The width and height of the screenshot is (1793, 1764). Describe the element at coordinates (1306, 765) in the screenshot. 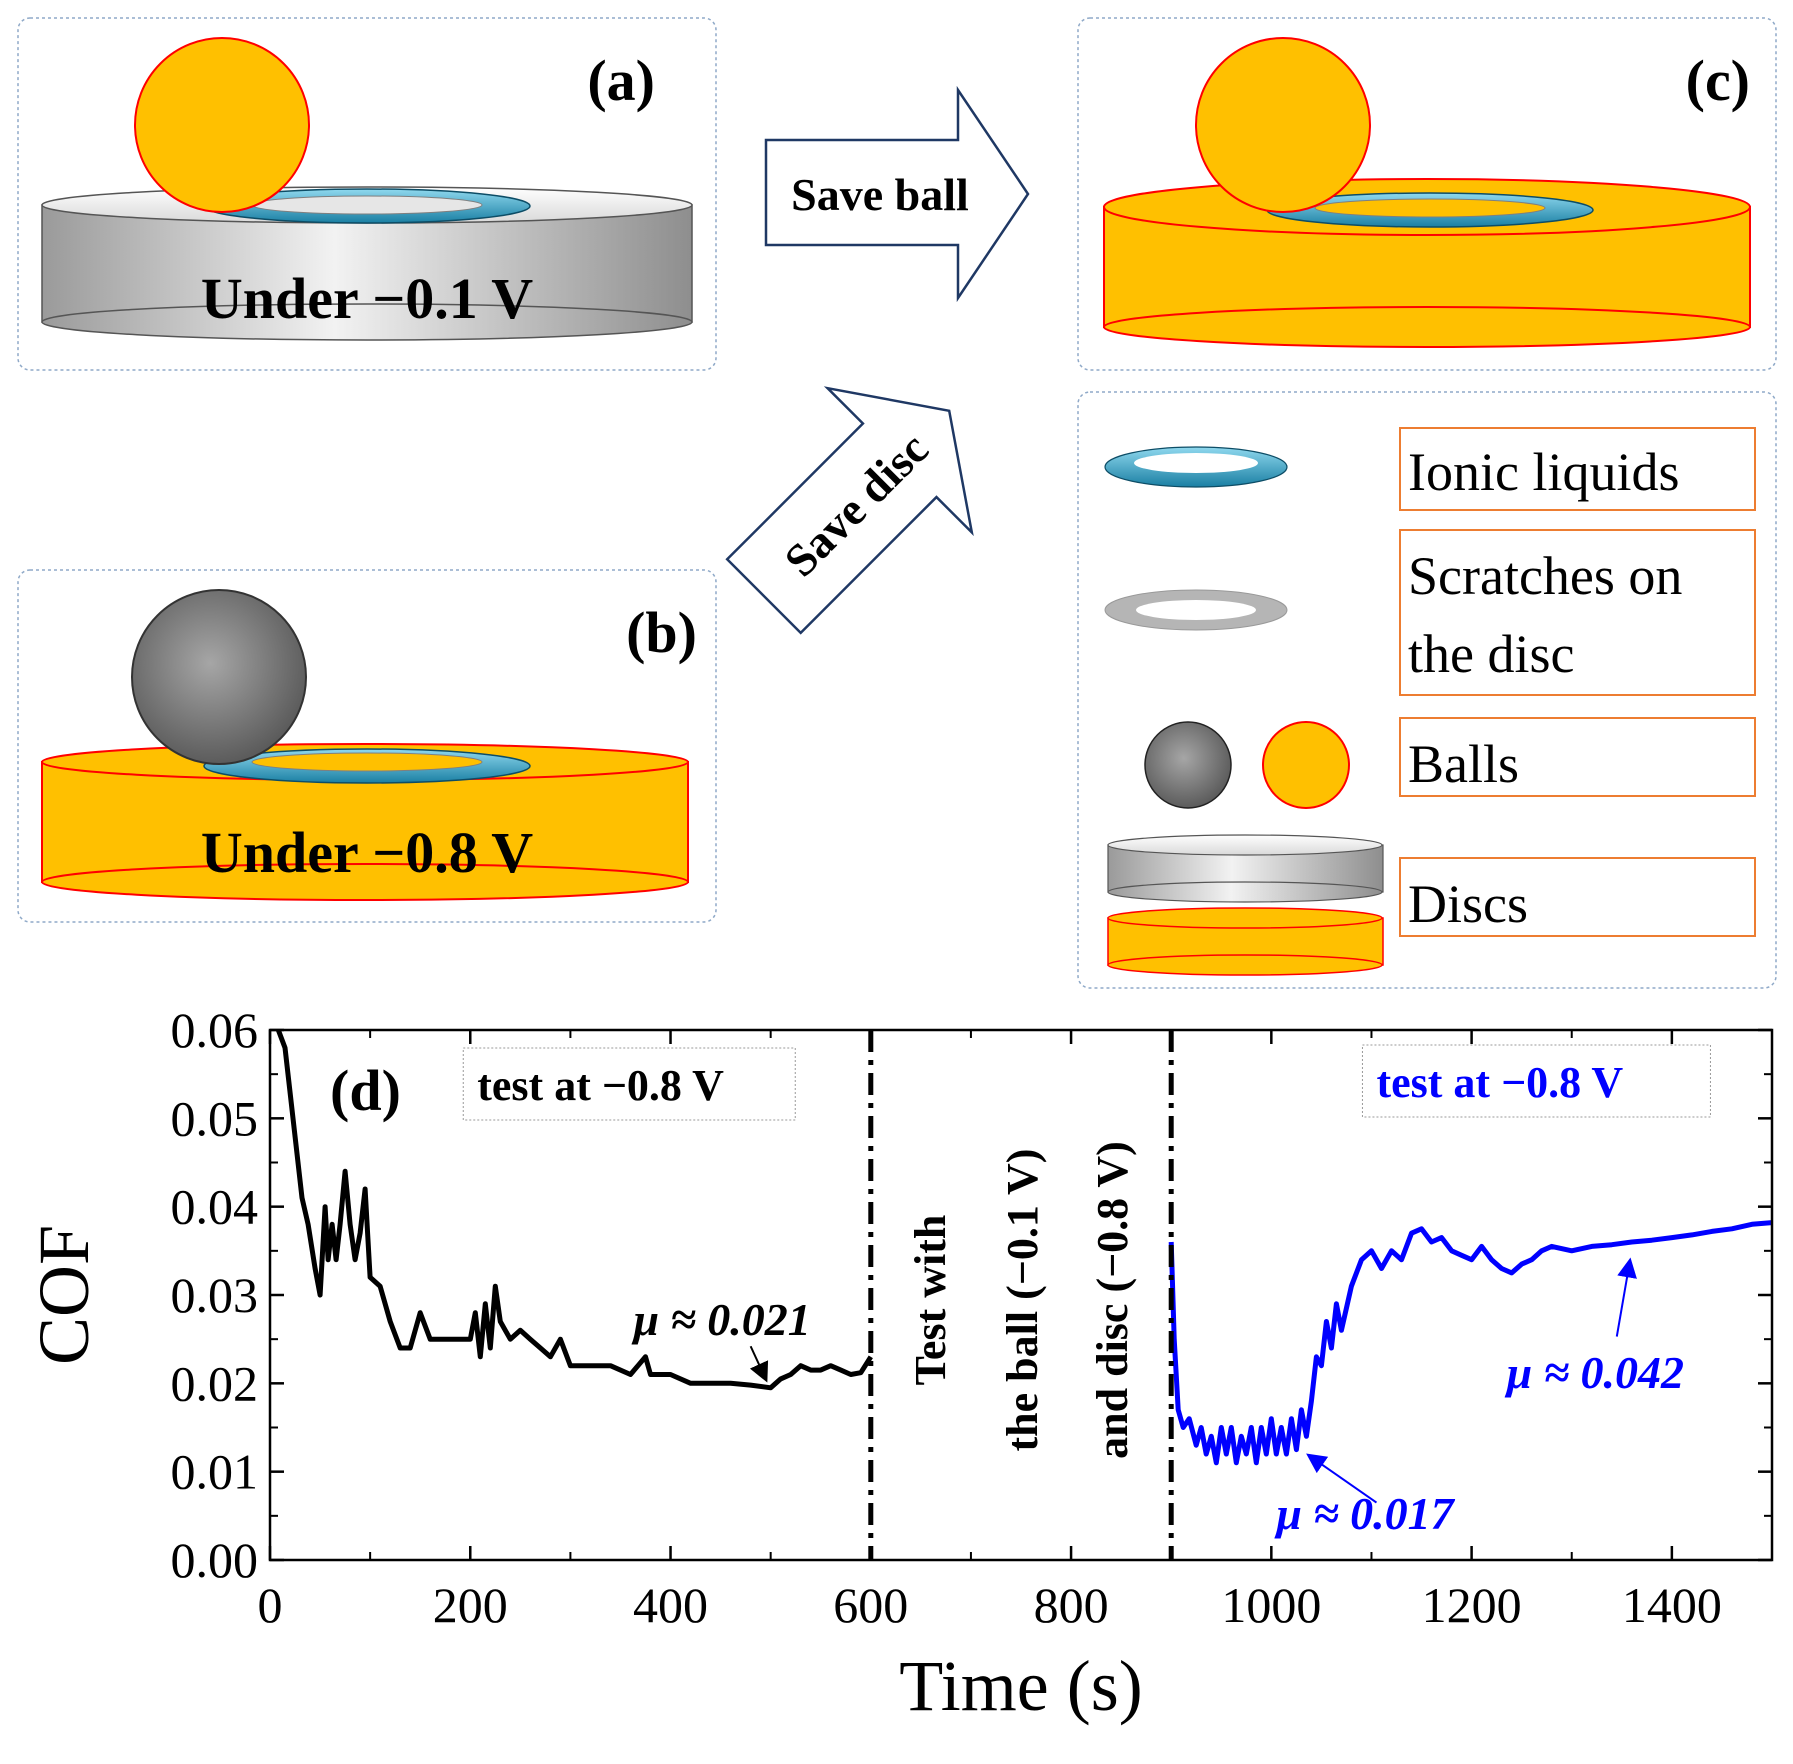

I see `gold-ball-icon` at that location.